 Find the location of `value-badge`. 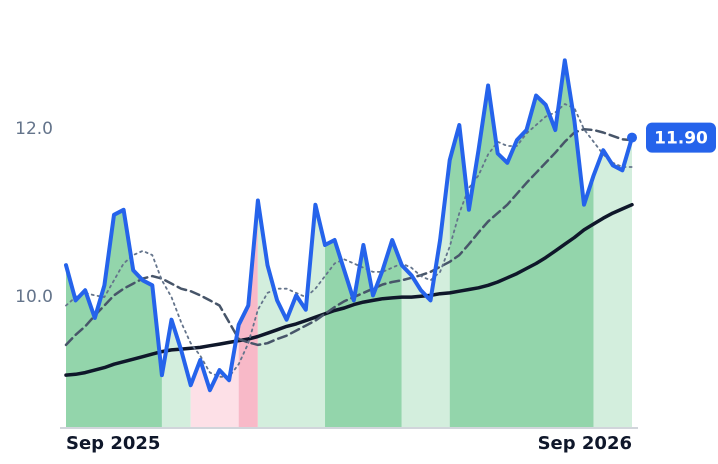

value-badge is located at coordinates (681, 137).